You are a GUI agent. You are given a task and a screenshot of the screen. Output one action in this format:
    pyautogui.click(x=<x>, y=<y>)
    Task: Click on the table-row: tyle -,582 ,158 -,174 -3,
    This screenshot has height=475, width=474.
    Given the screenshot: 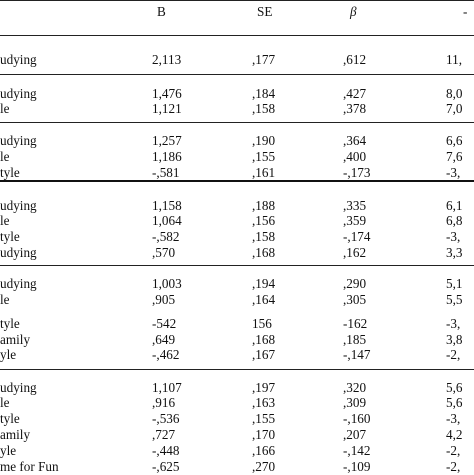 What is the action you would take?
    pyautogui.click(x=237, y=237)
    